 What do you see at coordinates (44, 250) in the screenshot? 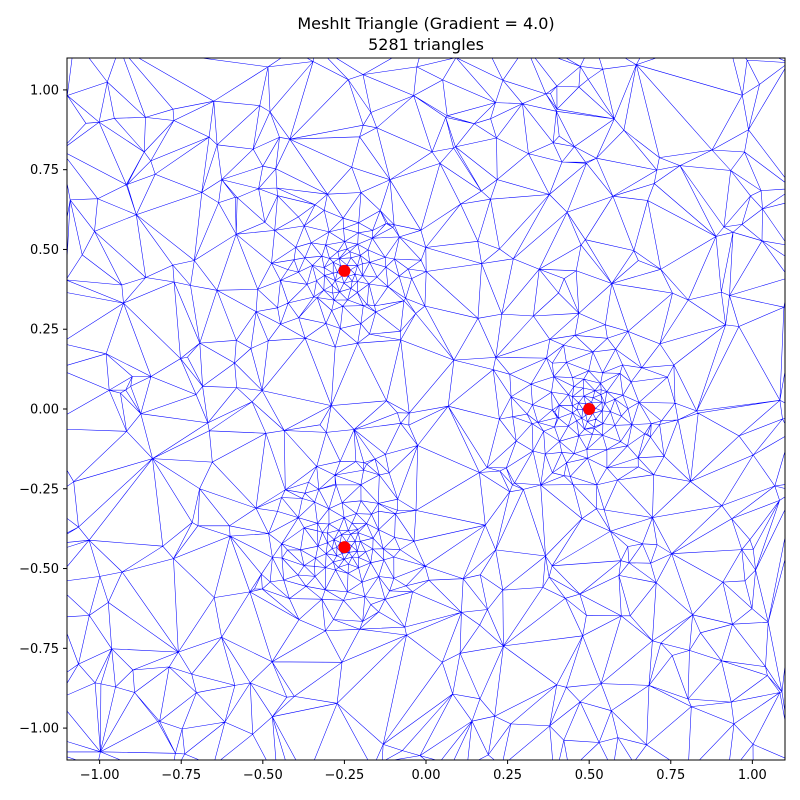
I see `y-tick-label: 0.50` at bounding box center [44, 250].